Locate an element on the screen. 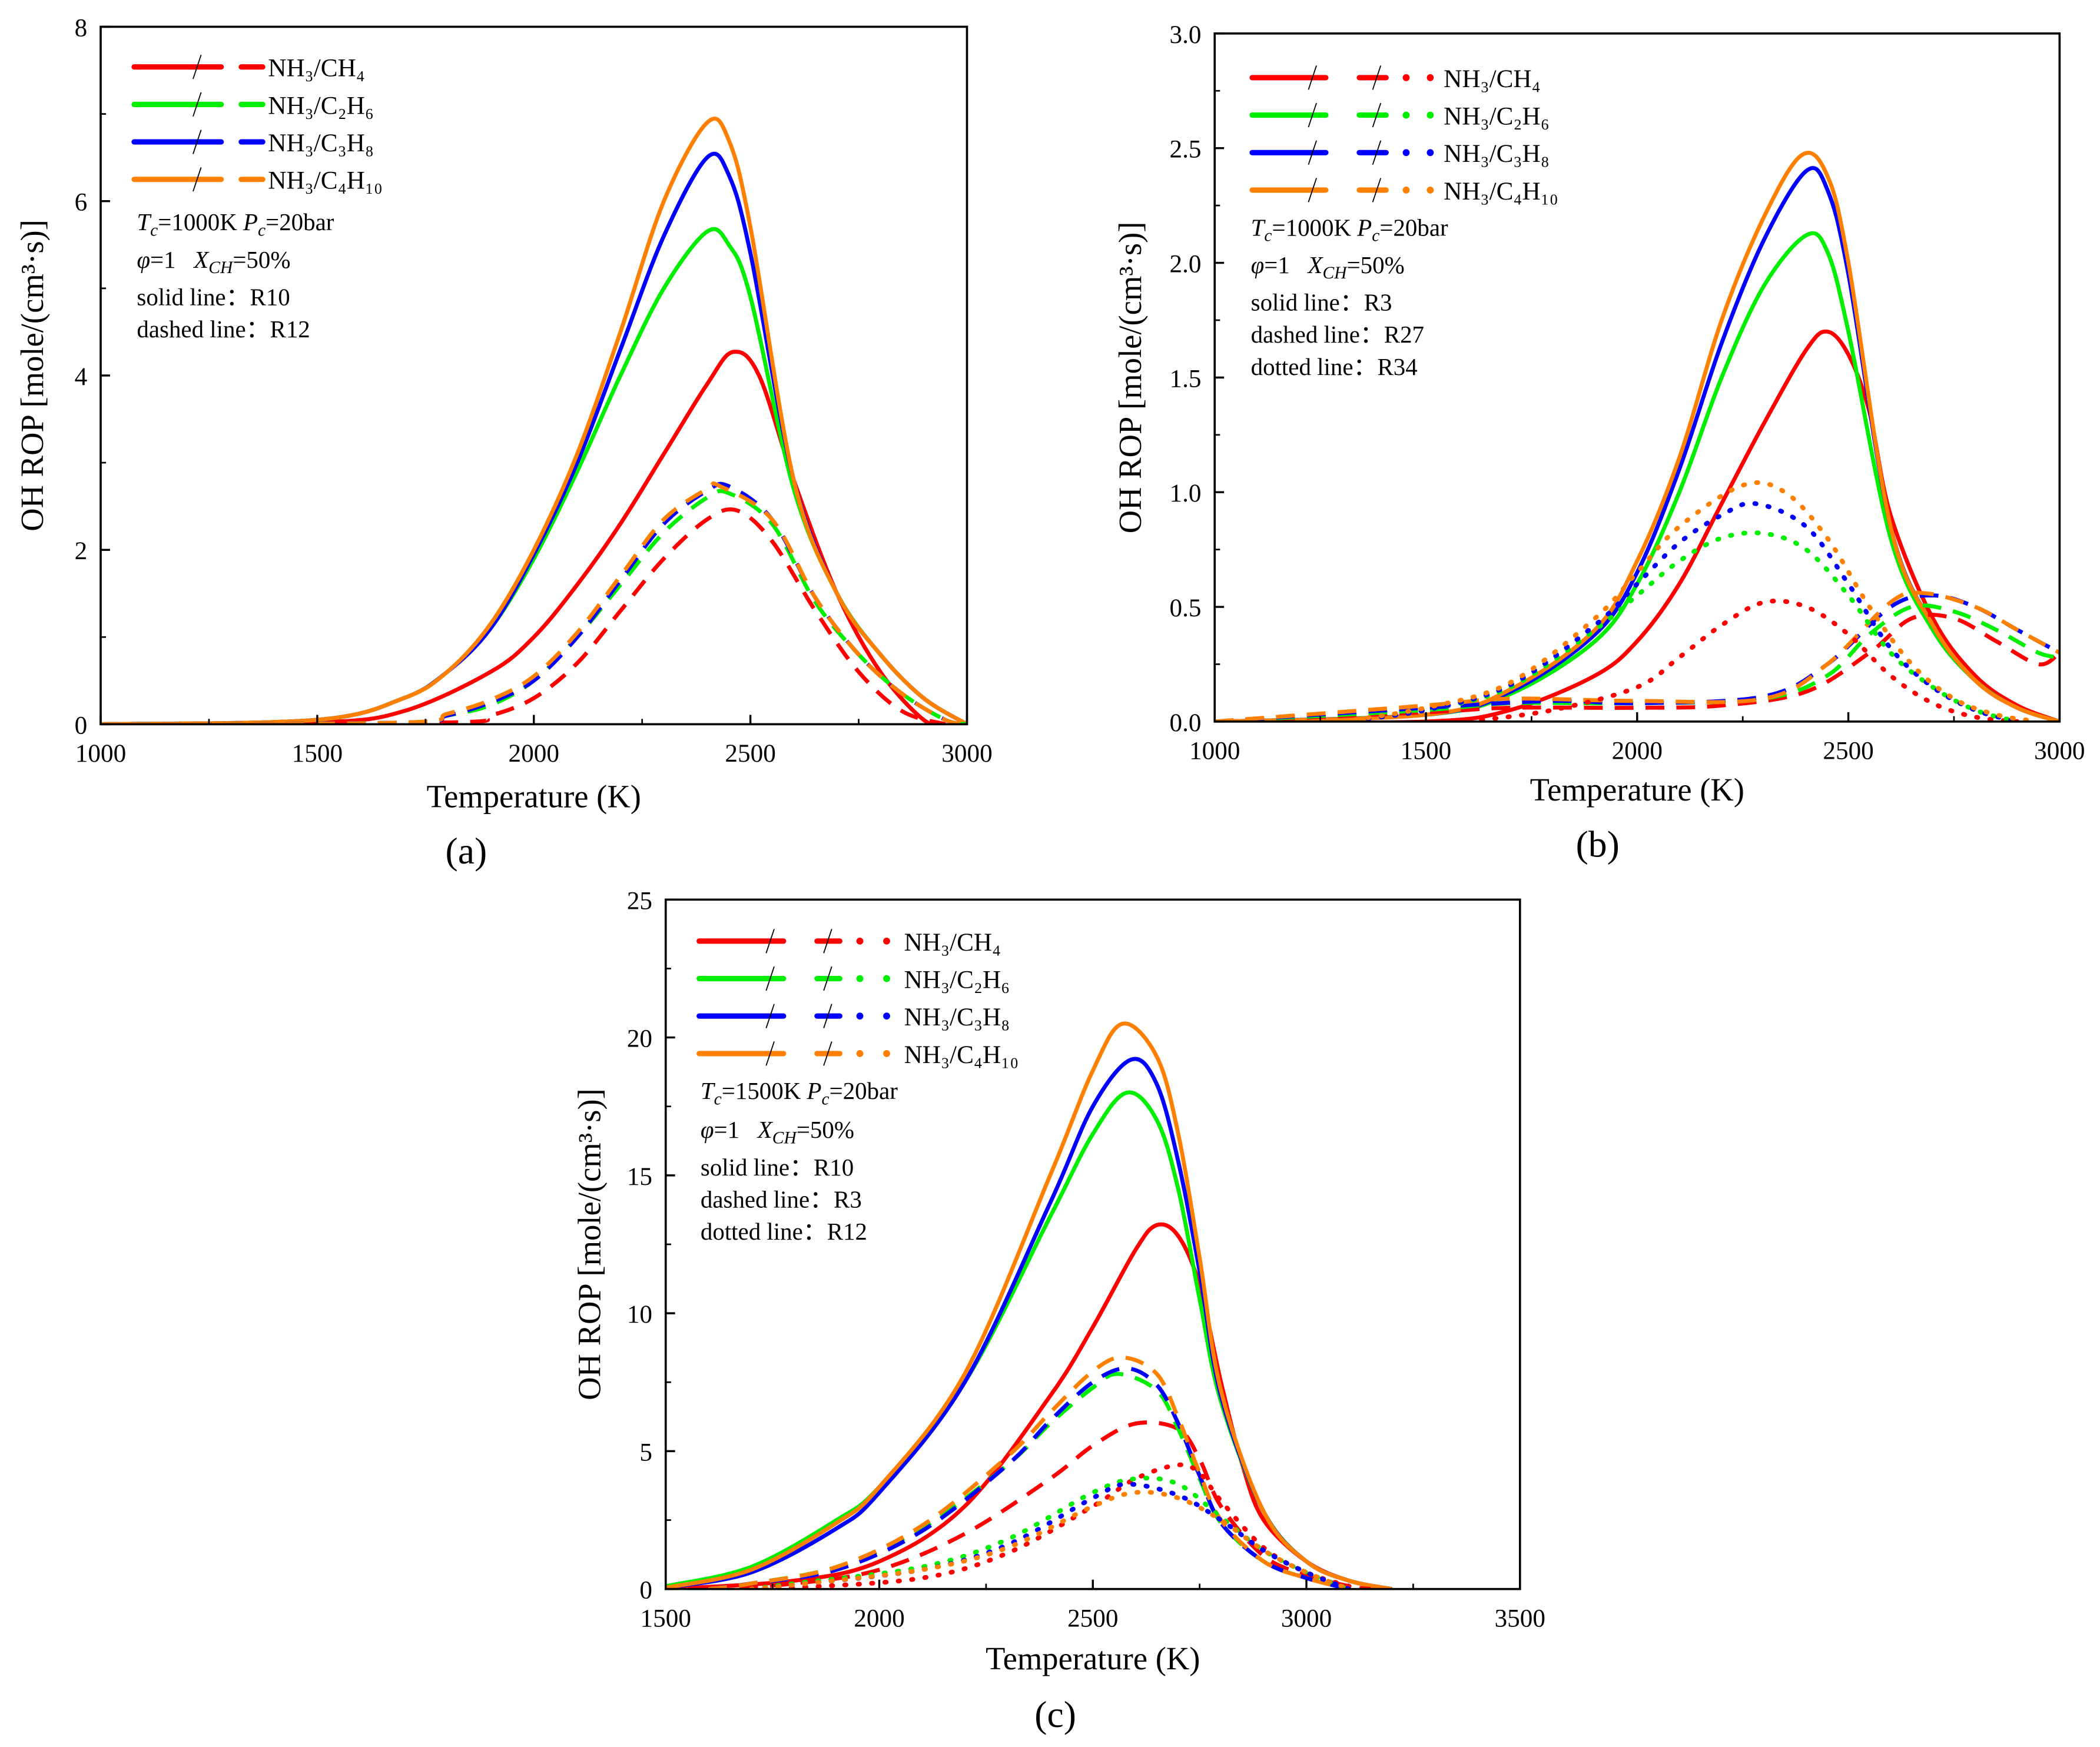  series-line-c3h8-dotted is located at coordinates (1679, 611).